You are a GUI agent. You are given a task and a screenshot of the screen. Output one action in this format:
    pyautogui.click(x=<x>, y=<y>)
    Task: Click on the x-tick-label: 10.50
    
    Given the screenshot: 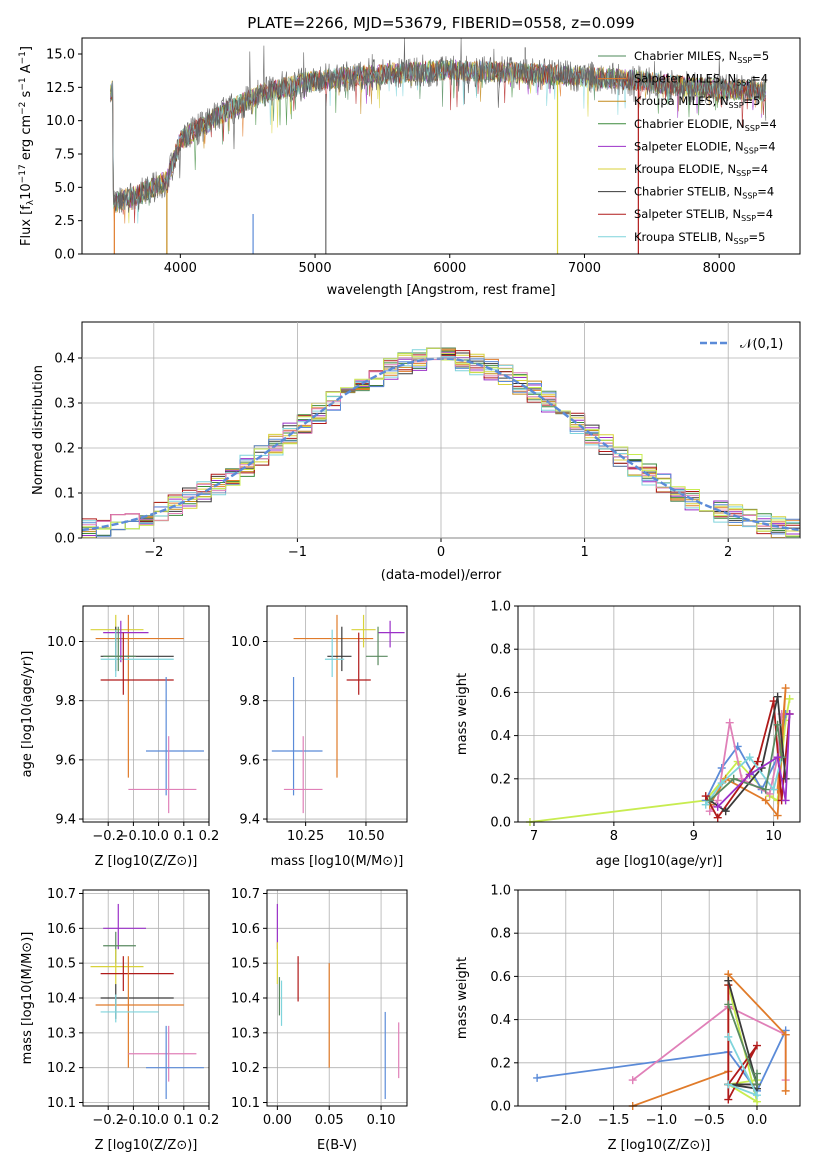 What is the action you would take?
    pyautogui.click(x=365, y=836)
    